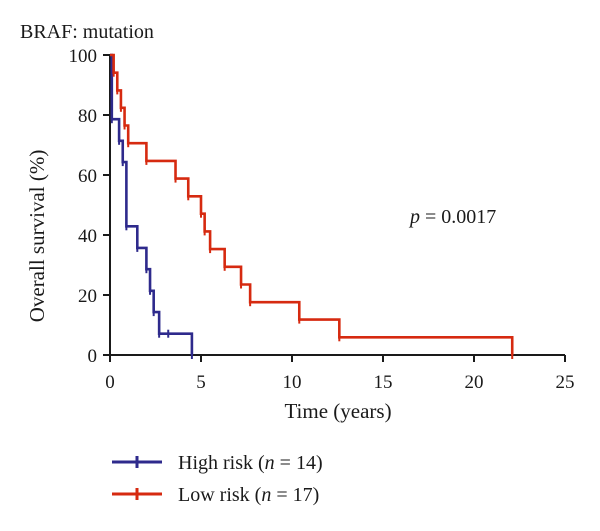 The image size is (600, 531). I want to click on legend: High risk (n = 14) Low risk (n = 17), so click(217, 479).